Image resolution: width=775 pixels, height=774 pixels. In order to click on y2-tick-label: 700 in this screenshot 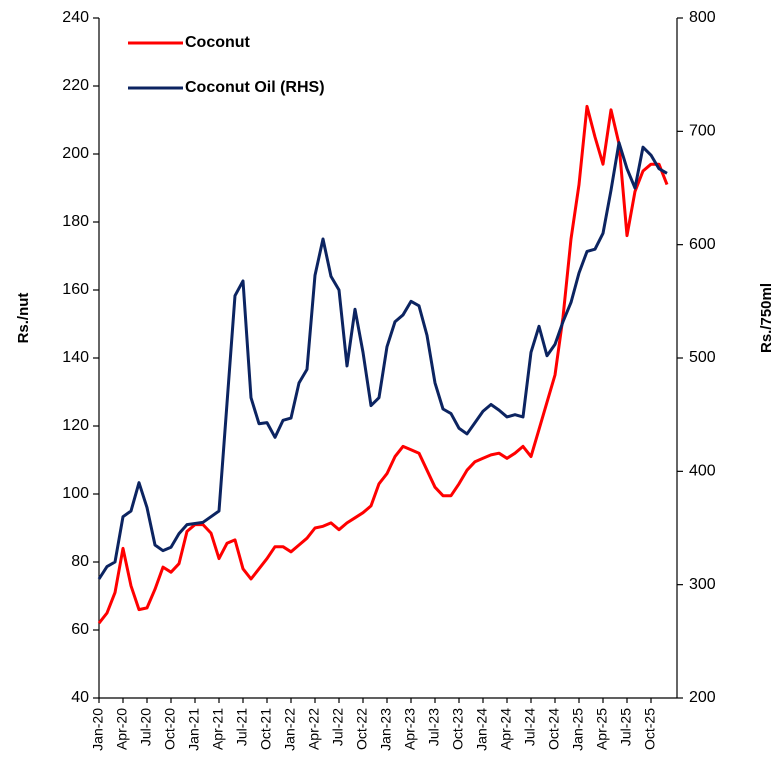, I will do `click(702, 131)`.